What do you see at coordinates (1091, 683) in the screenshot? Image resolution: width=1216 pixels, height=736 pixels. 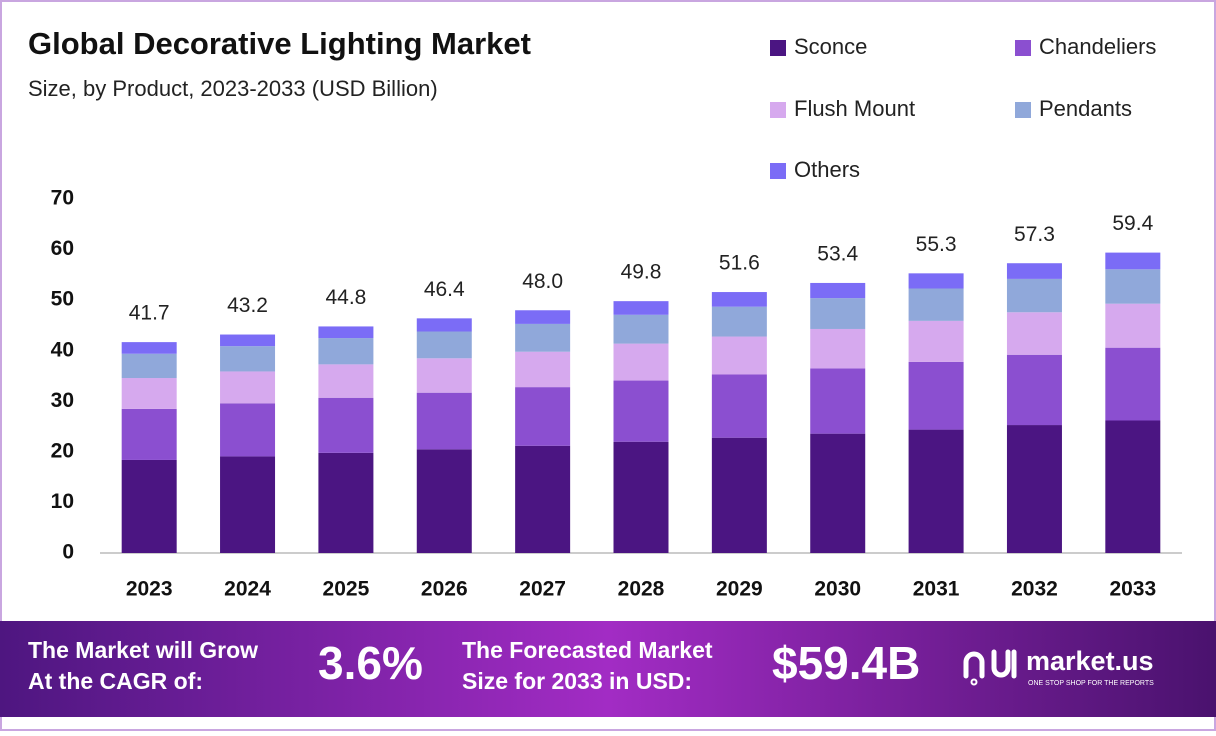 I see `brand-tagline: ONE STOP SHOP FOR THE REPORTS` at bounding box center [1091, 683].